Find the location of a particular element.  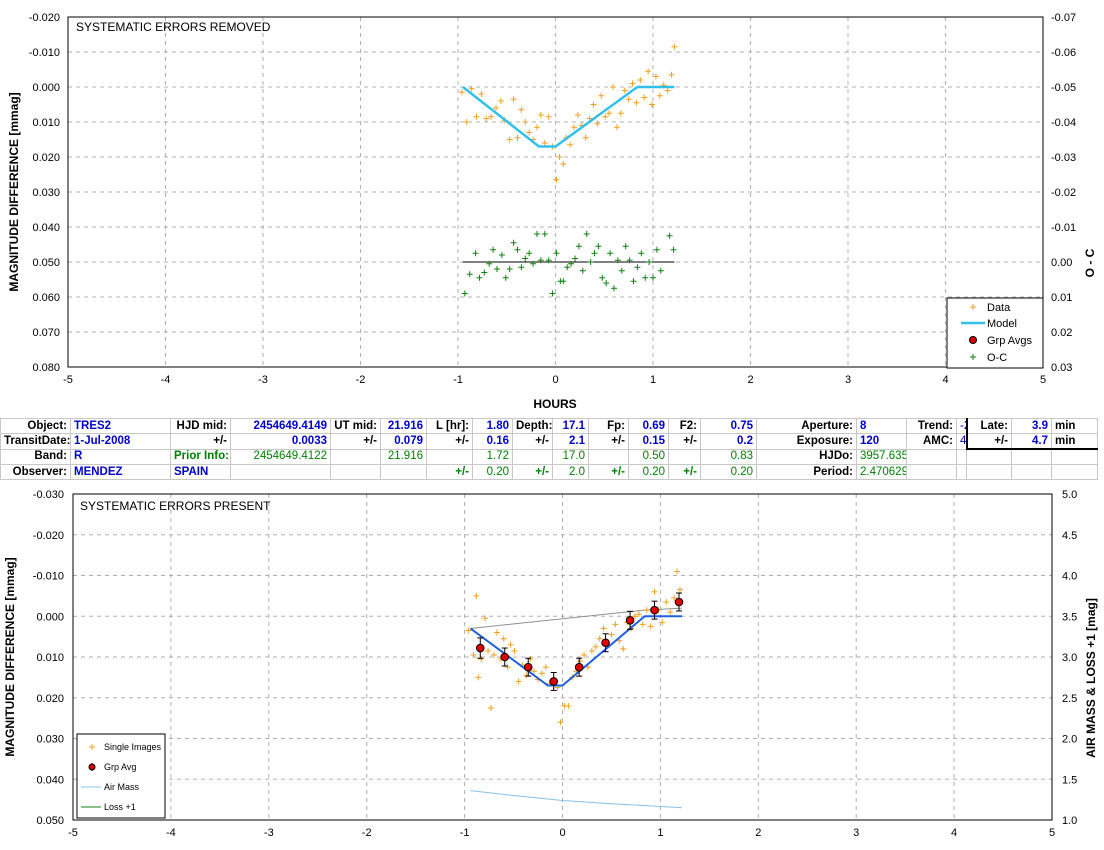

legend-grp-marker is located at coordinates (92, 767).